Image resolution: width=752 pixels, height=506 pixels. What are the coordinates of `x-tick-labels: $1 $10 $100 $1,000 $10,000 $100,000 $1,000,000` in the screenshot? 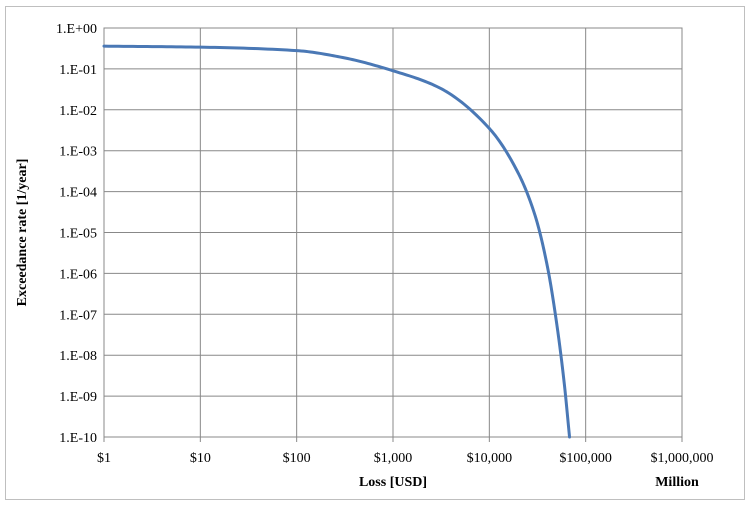 It's located at (405, 458).